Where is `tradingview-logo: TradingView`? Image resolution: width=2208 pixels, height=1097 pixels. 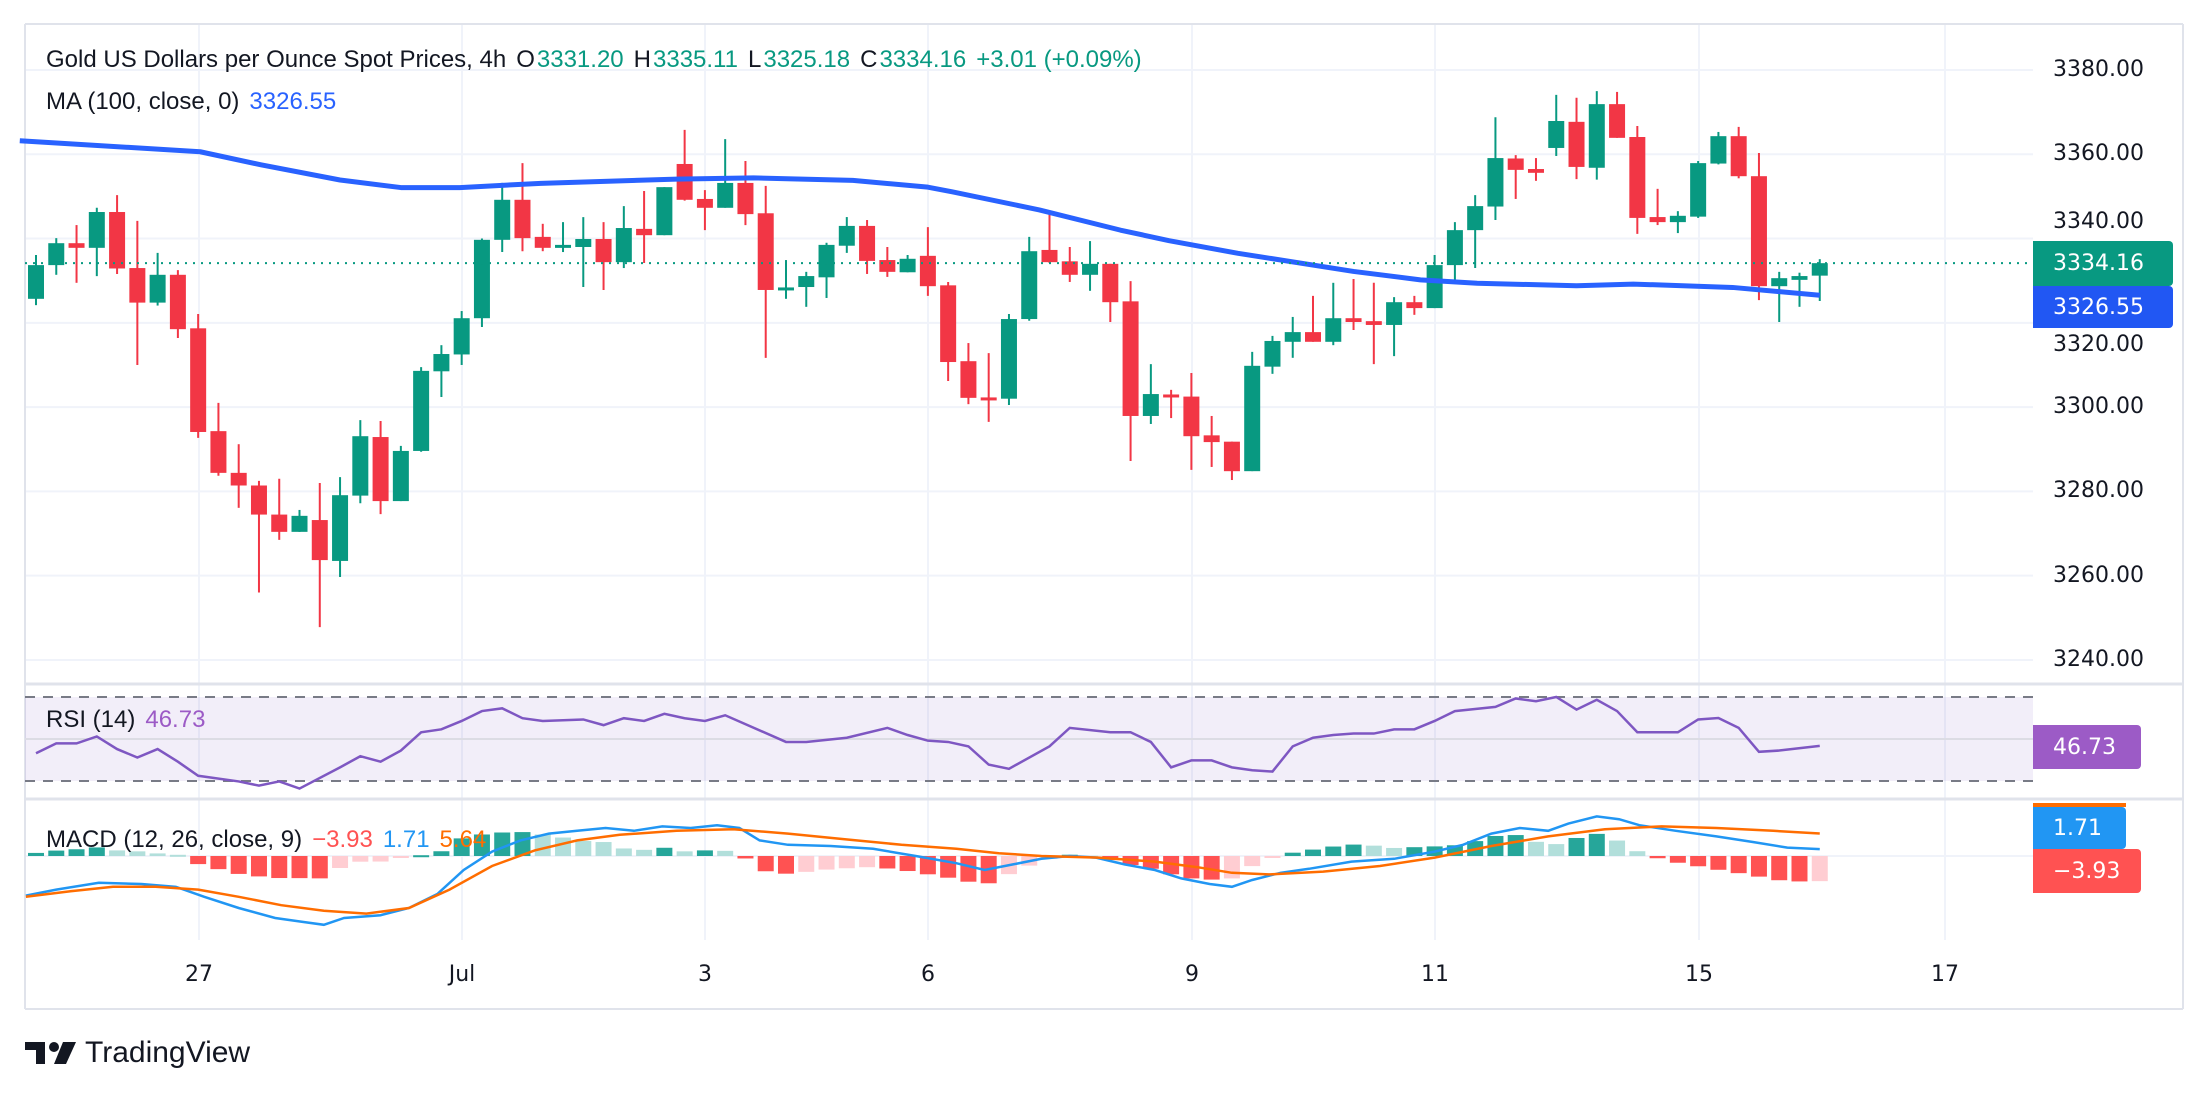
tradingview-logo: TradingView is located at coordinates (137, 1053).